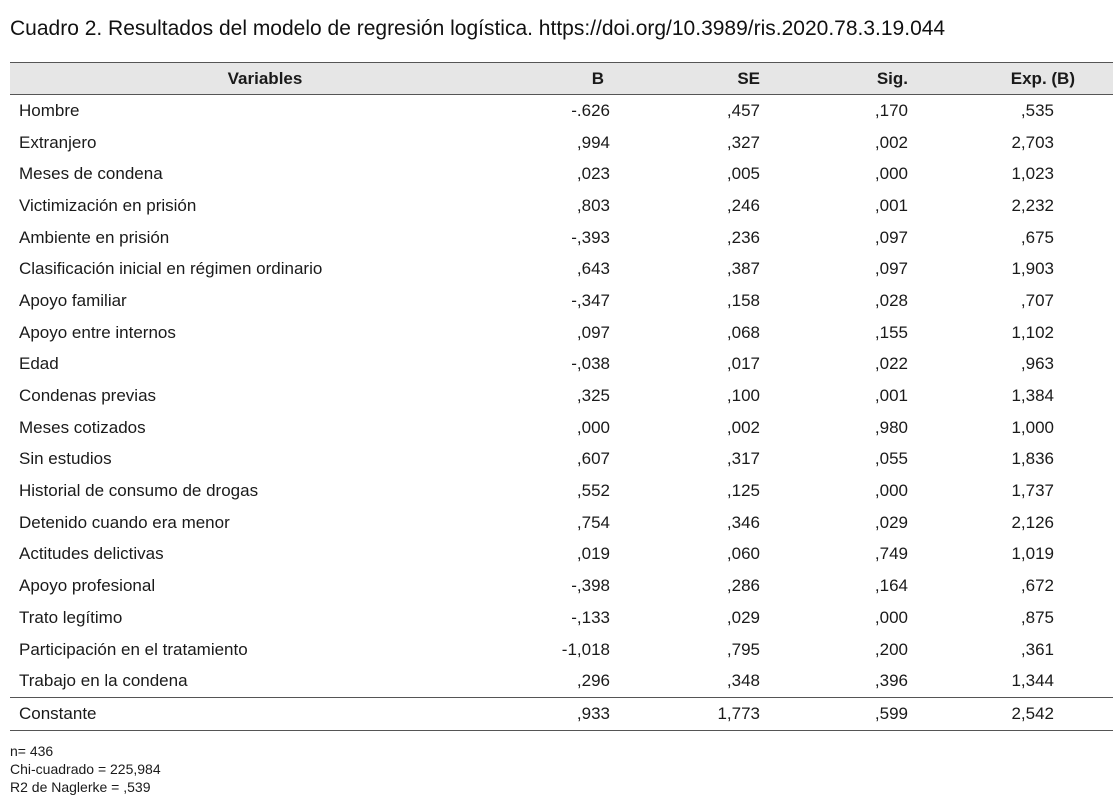  What do you see at coordinates (593, 174) in the screenshot?
I see `cell-b: ,023` at bounding box center [593, 174].